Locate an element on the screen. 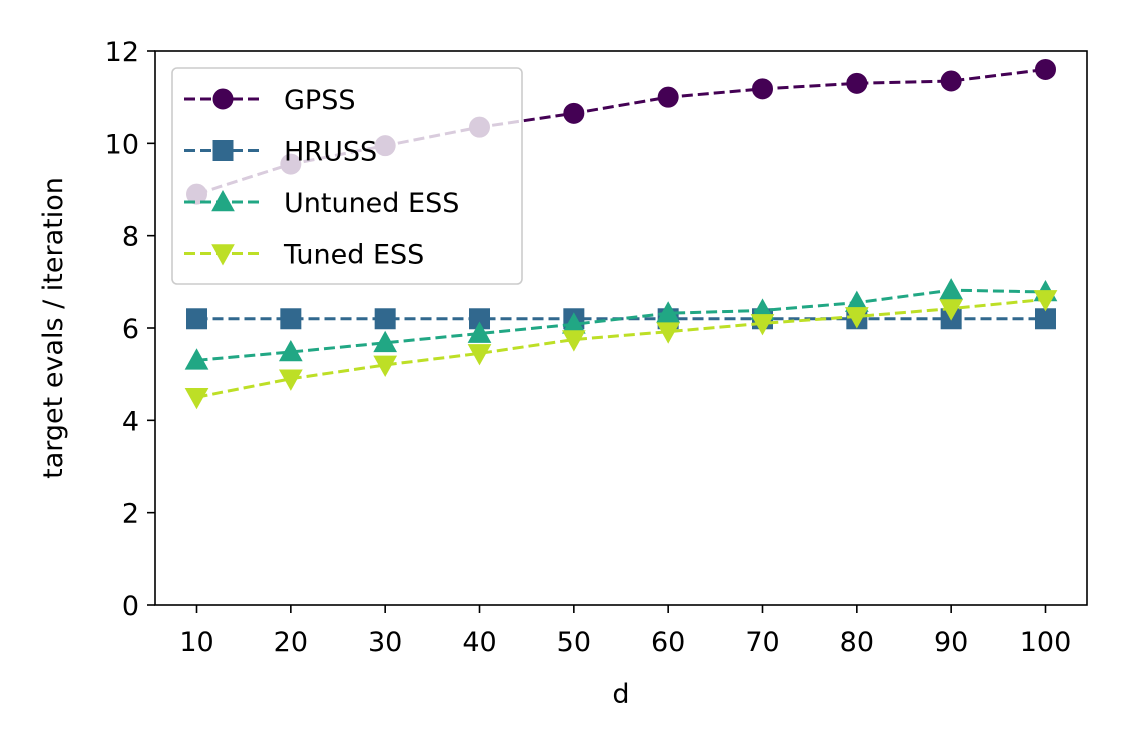 The height and width of the screenshot is (750, 1125). legend-box is located at coordinates (347, 176).